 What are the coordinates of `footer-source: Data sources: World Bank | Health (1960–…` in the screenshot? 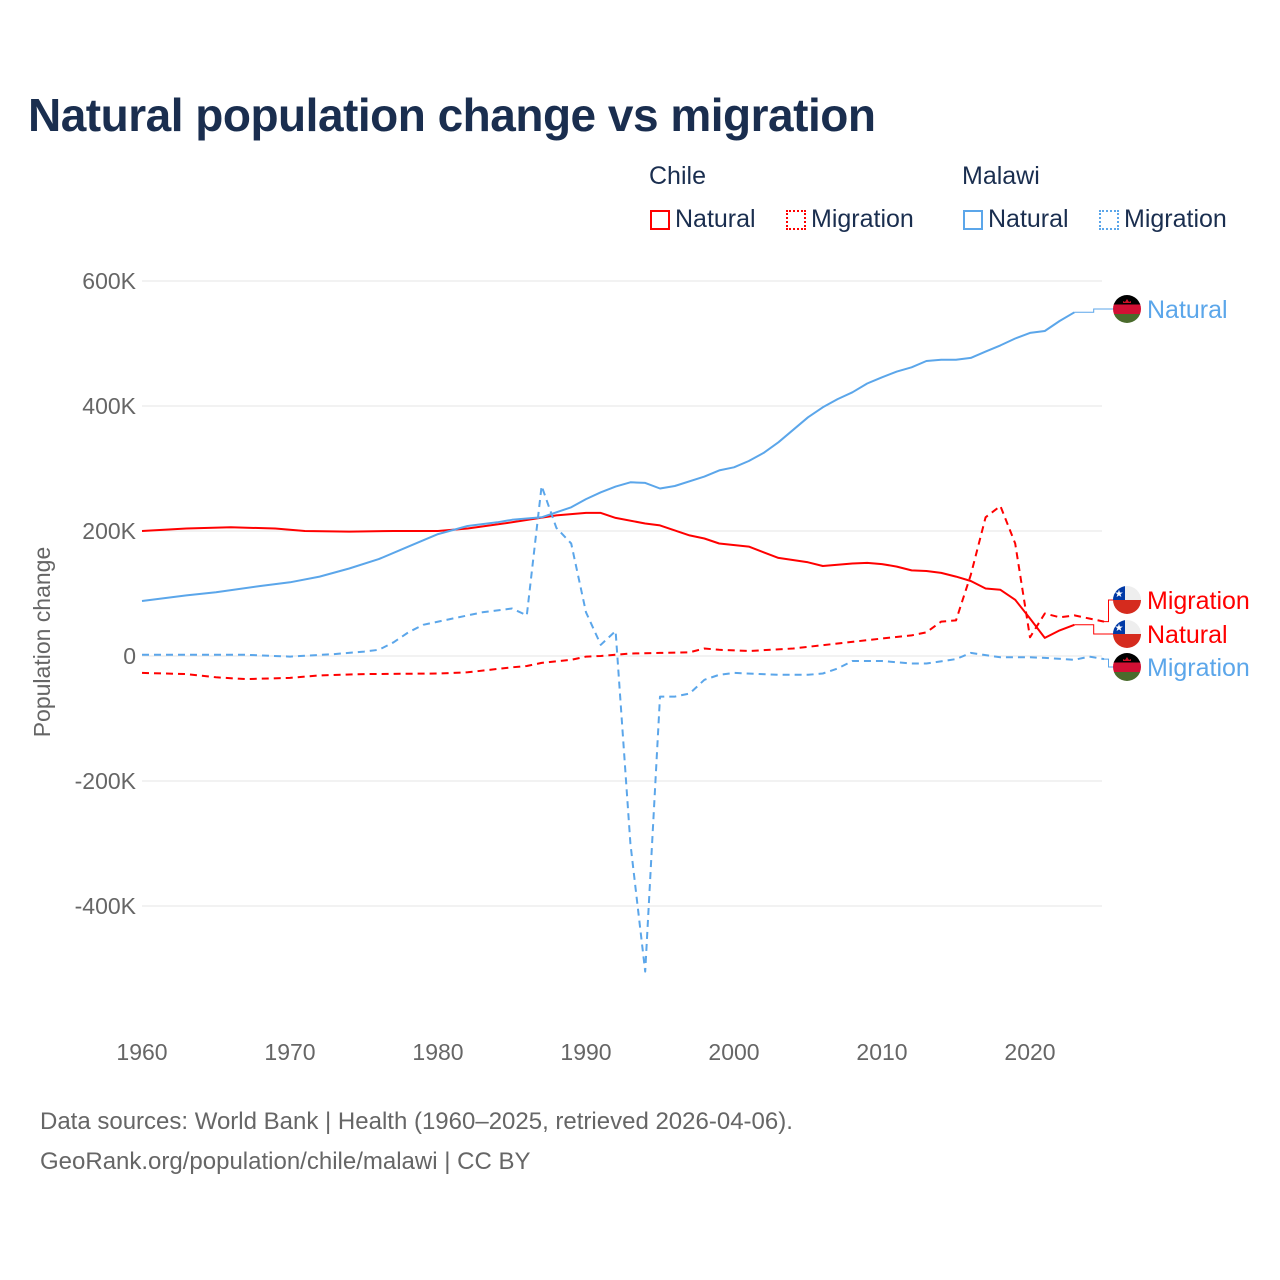 It's located at (416, 1121).